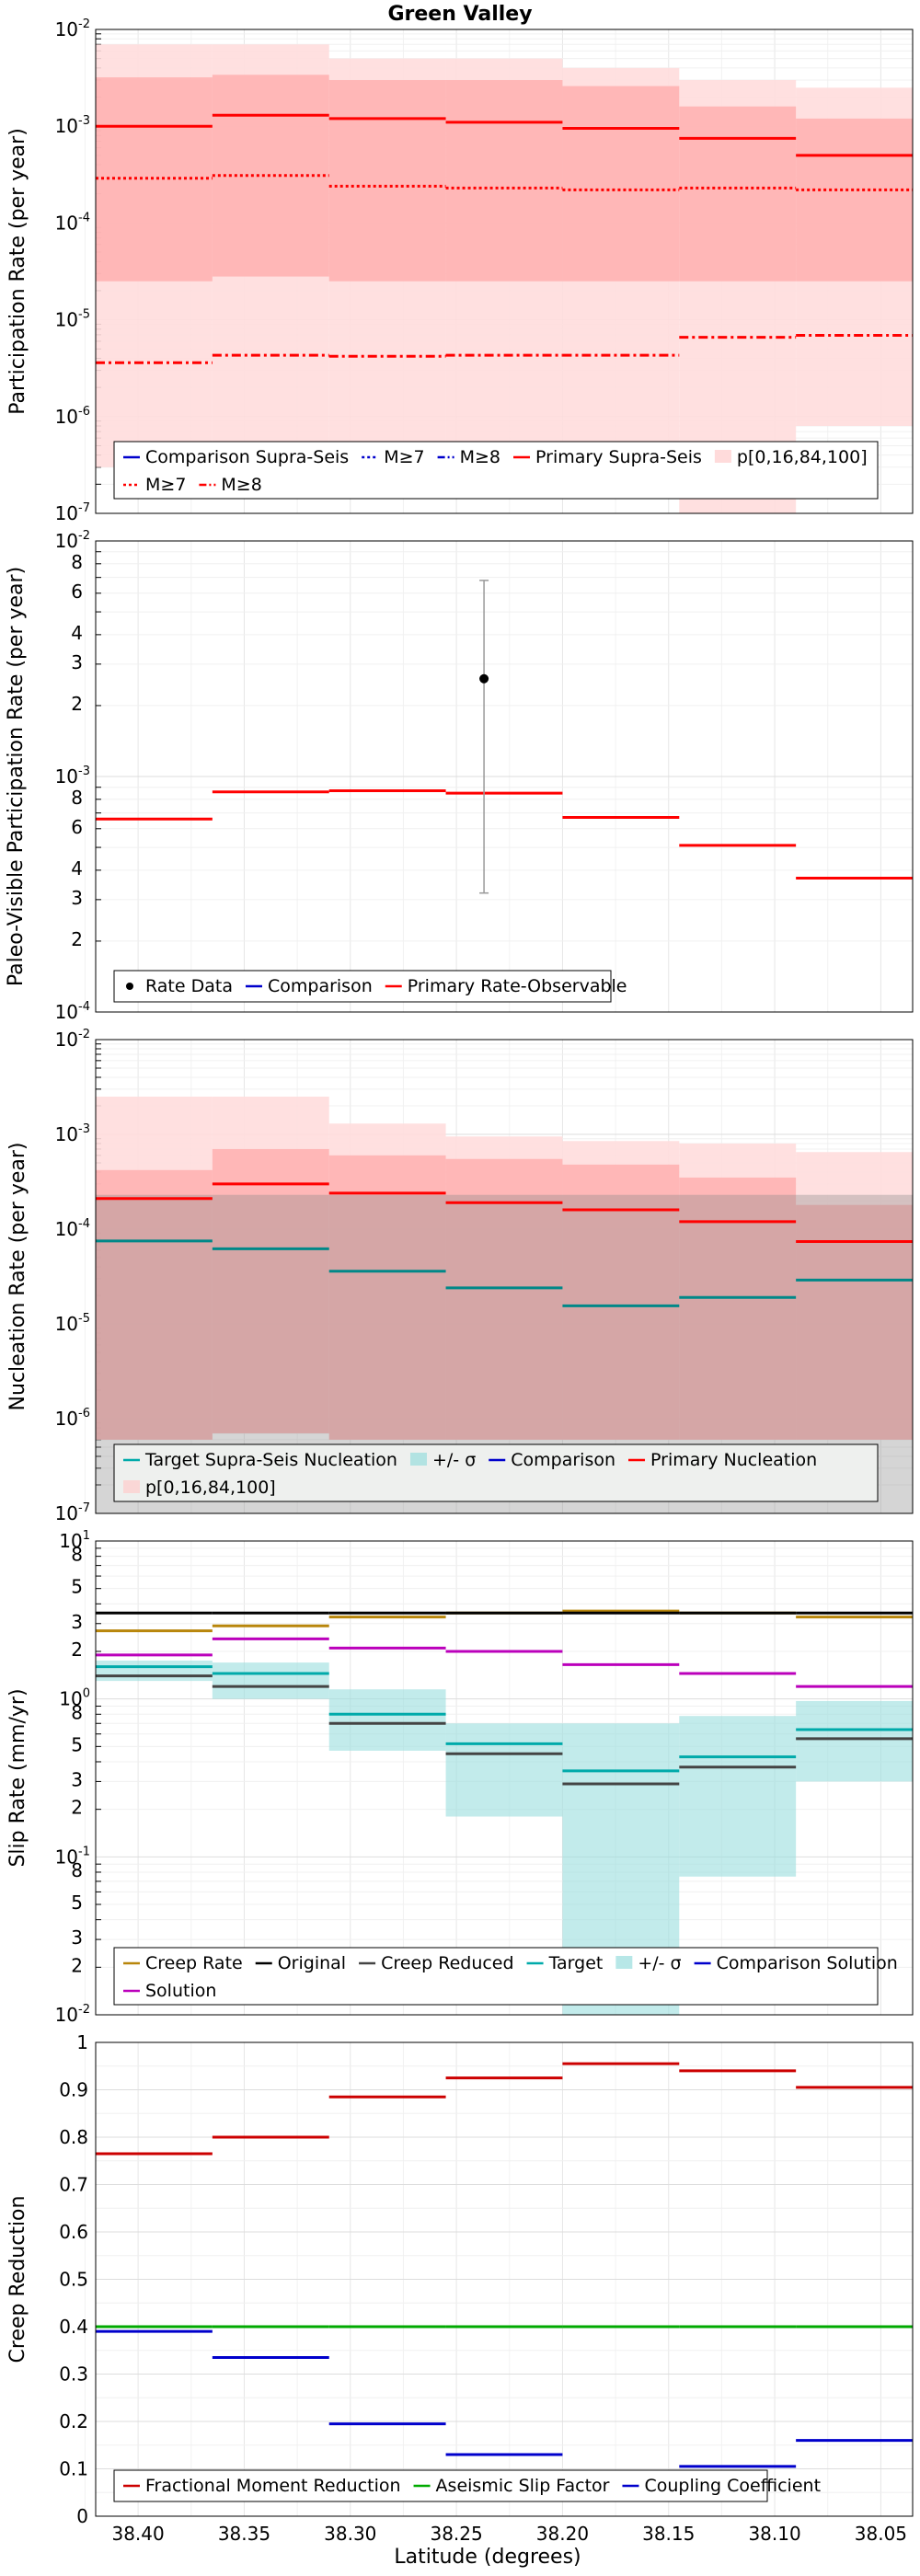  What do you see at coordinates (523, 2486) in the screenshot?
I see `legend-label: Aseismic Slip Factor` at bounding box center [523, 2486].